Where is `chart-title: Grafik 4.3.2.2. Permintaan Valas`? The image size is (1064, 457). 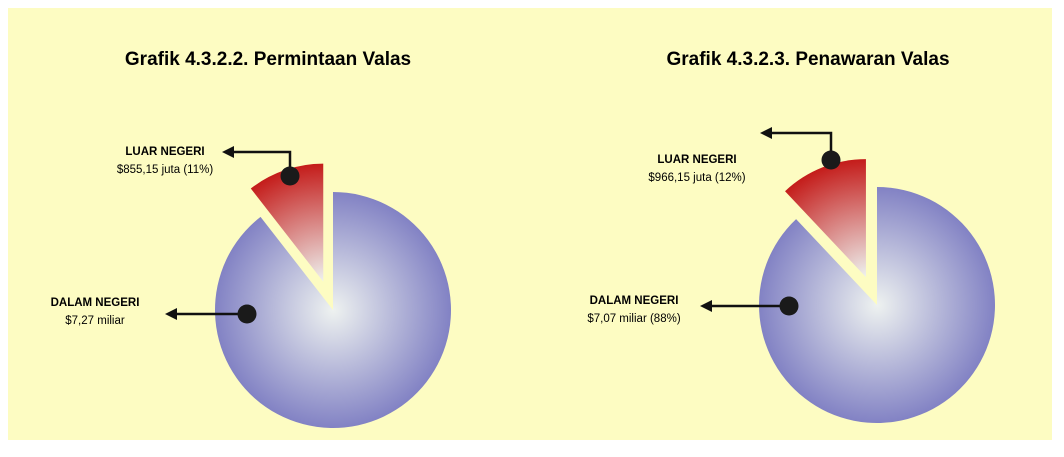 chart-title: Grafik 4.3.2.2. Permintaan Valas is located at coordinates (268, 59).